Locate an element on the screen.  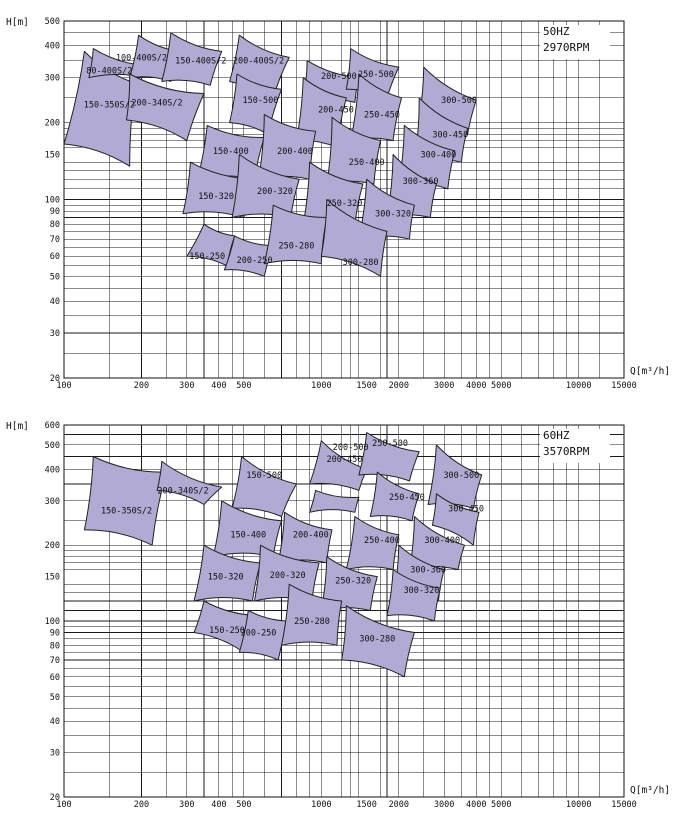
pump-label: 200-320 is located at coordinates (288, 576).